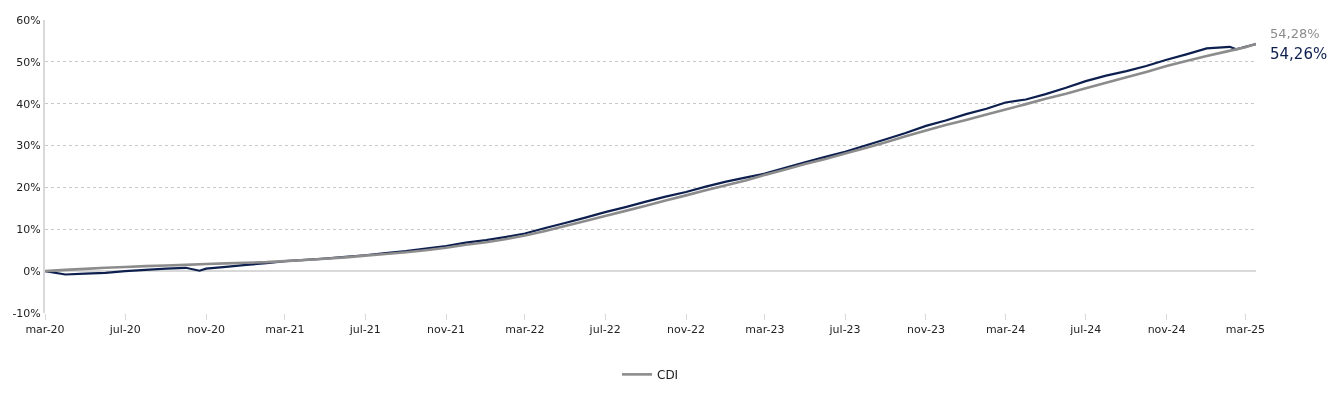 The height and width of the screenshot is (401, 1343). I want to click on x-tick-label: mar-24, so click(1005, 330).